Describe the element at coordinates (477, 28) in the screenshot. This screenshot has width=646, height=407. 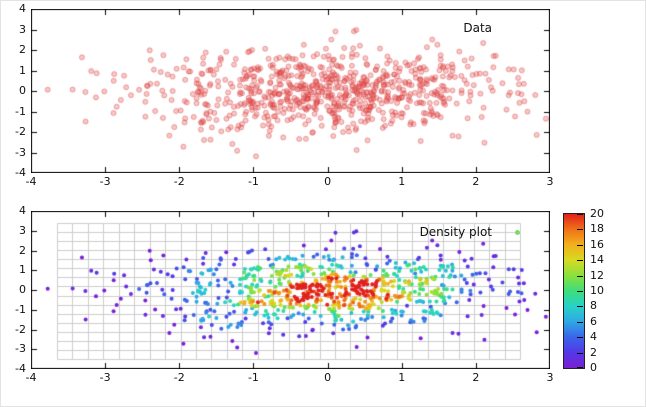
I see `legend-data-label: Data` at that location.